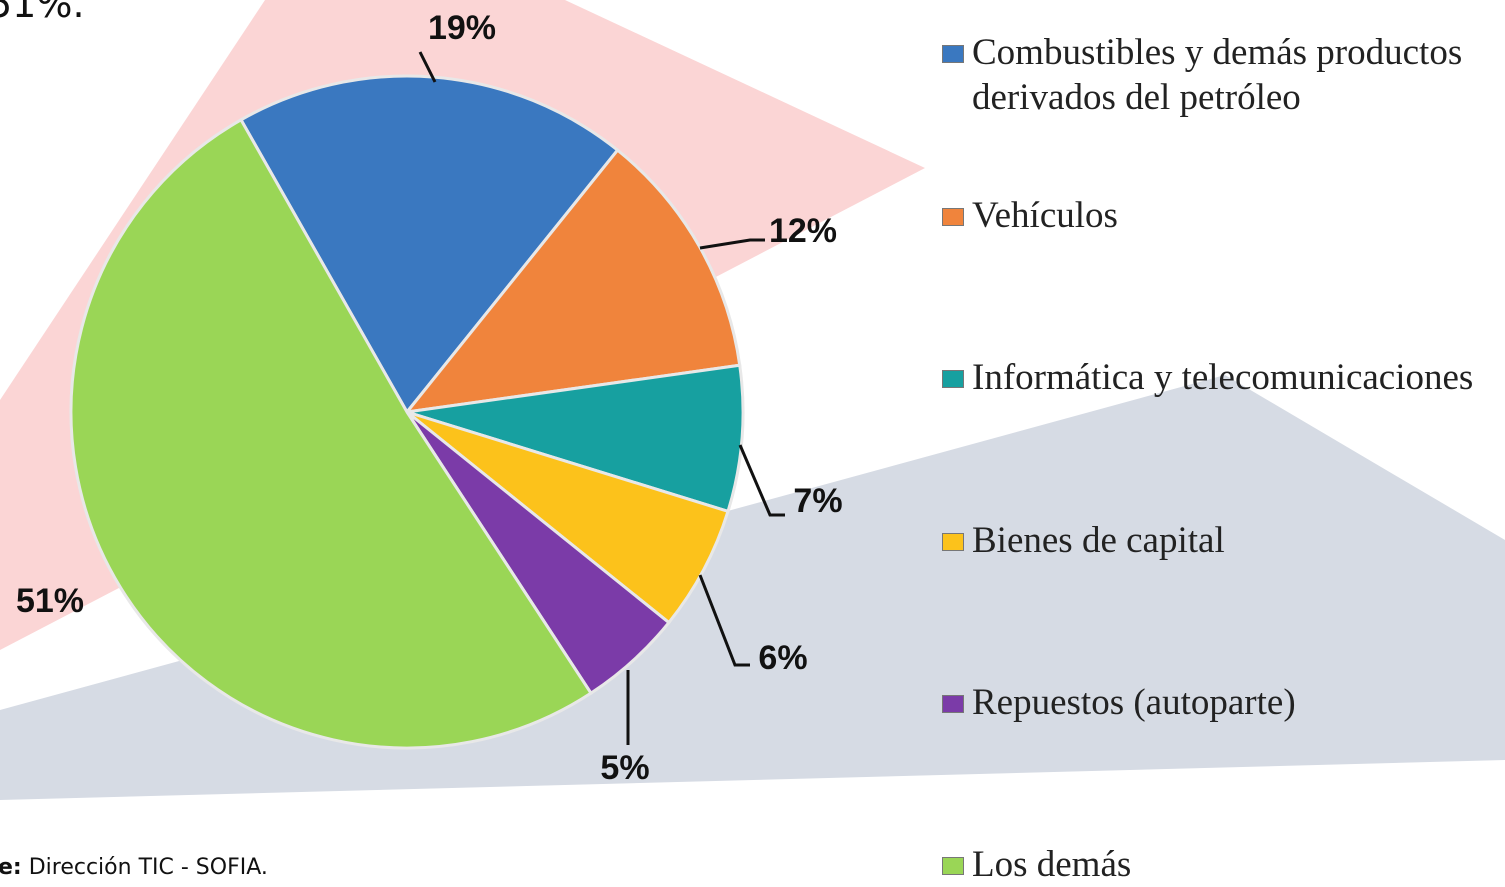 This screenshot has height=887, width=1505. What do you see at coordinates (624, 768) in the screenshot?
I see `data-label: 5%` at bounding box center [624, 768].